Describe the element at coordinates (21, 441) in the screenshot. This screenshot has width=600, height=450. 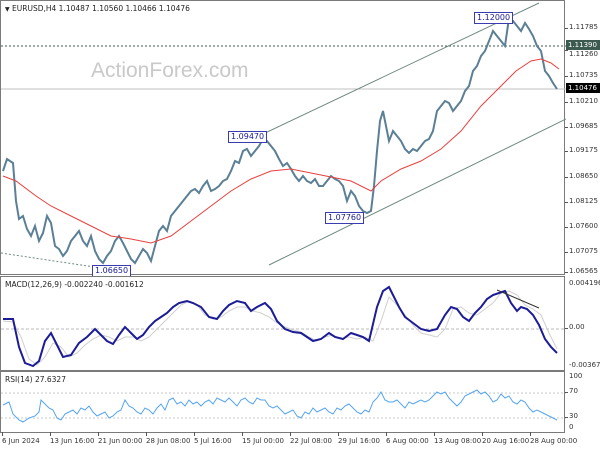
I see `time-axis-label: 6 Jun 2024` at that location.